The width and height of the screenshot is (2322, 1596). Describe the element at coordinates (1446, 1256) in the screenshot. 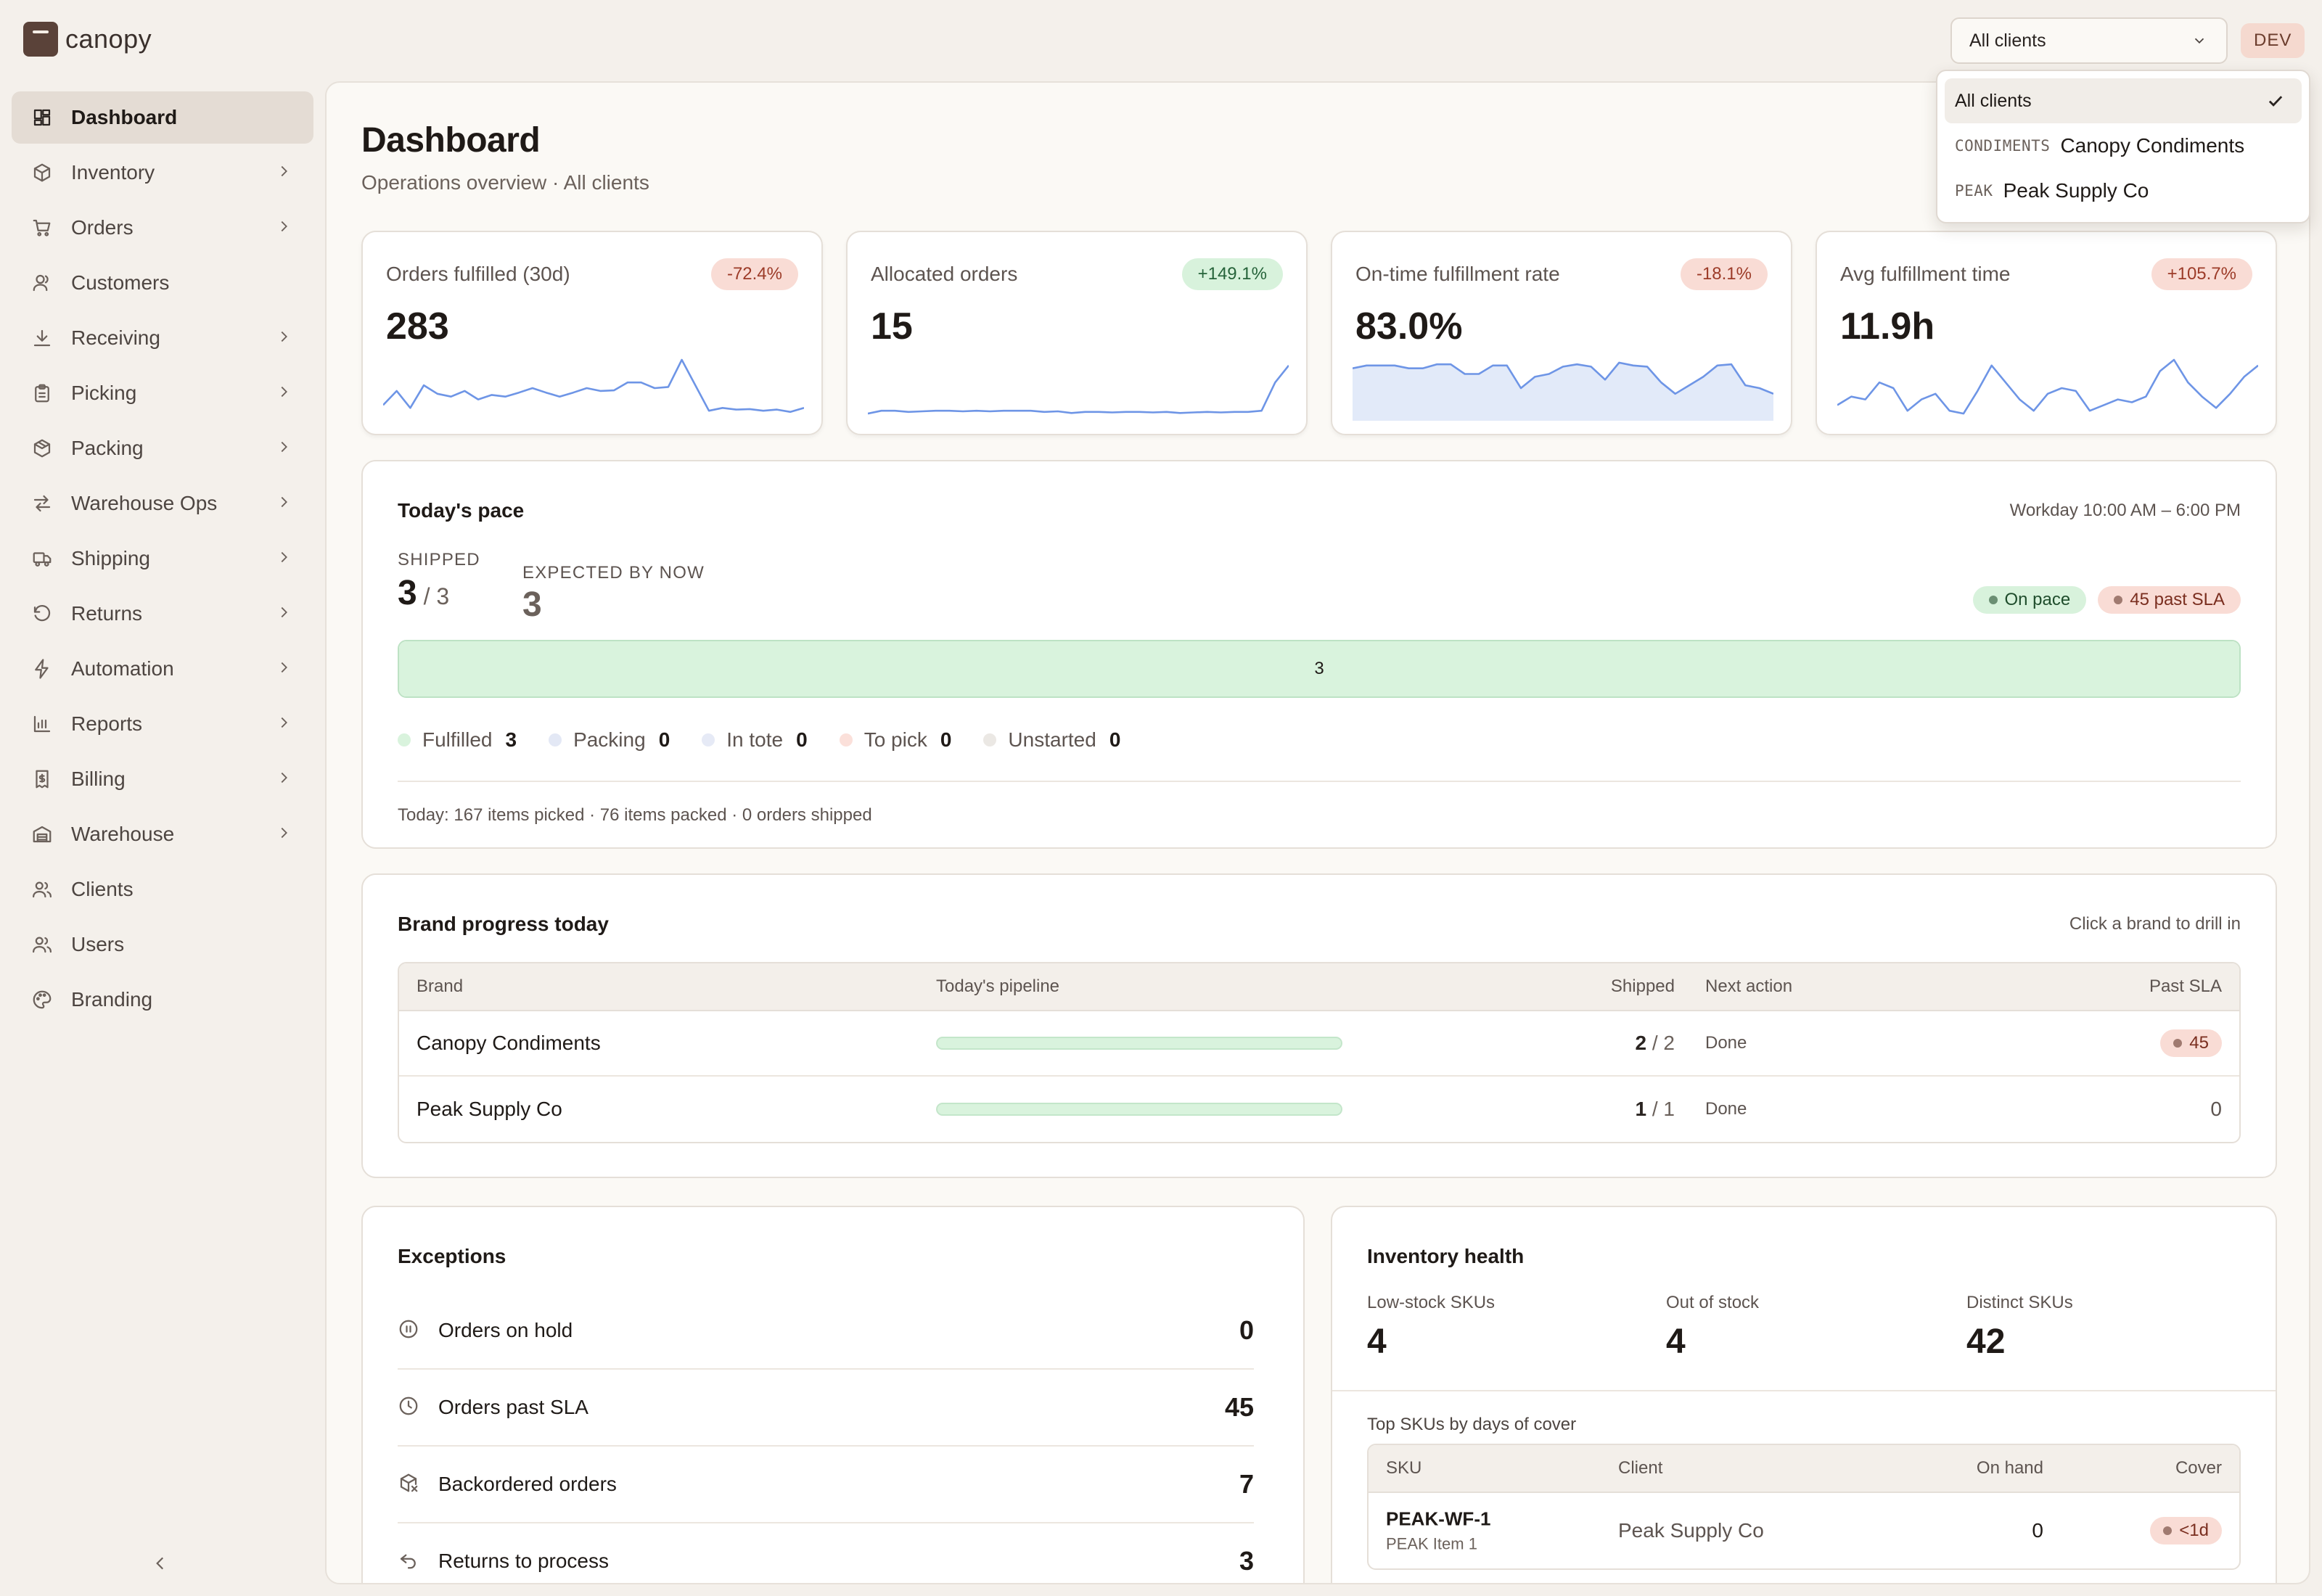

I see `inventory-title: Inventory health` at that location.